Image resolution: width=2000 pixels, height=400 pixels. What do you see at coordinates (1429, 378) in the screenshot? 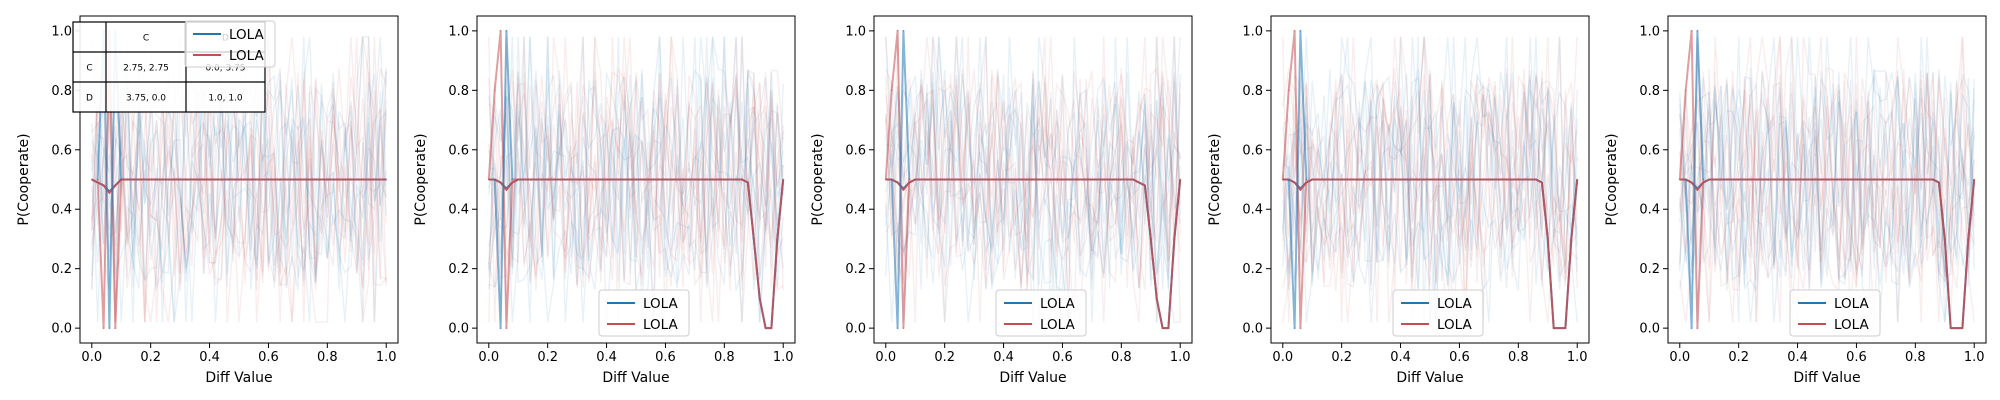
I see `x-axis-label: Diff Value` at bounding box center [1429, 378].